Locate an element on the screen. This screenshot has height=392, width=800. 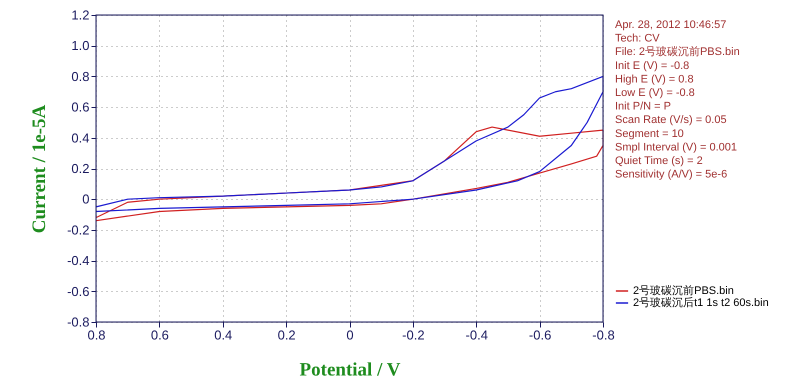
x-tick-label: -0.4 is located at coordinates (477, 335).